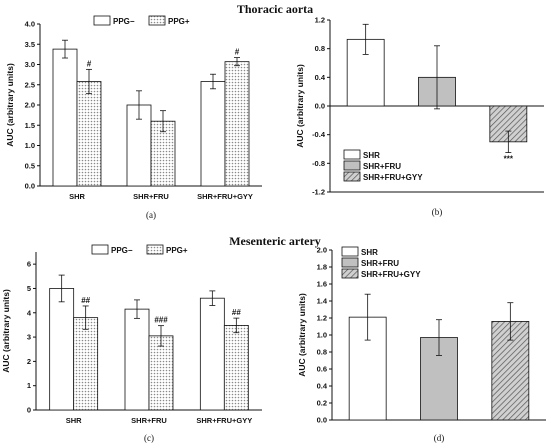 The width and height of the screenshot is (550, 446). What do you see at coordinates (319, 134) in the screenshot?
I see `y-tick-label: -0.4` at bounding box center [319, 134].